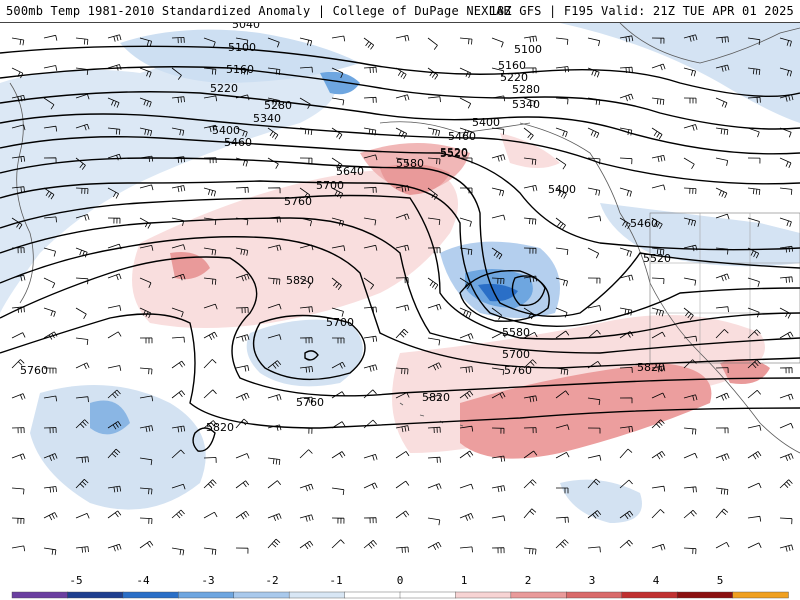 This screenshot has height=600, width=800. What do you see at coordinates (454, 153) in the screenshot?
I see `contour-label: 5520` at bounding box center [454, 153].